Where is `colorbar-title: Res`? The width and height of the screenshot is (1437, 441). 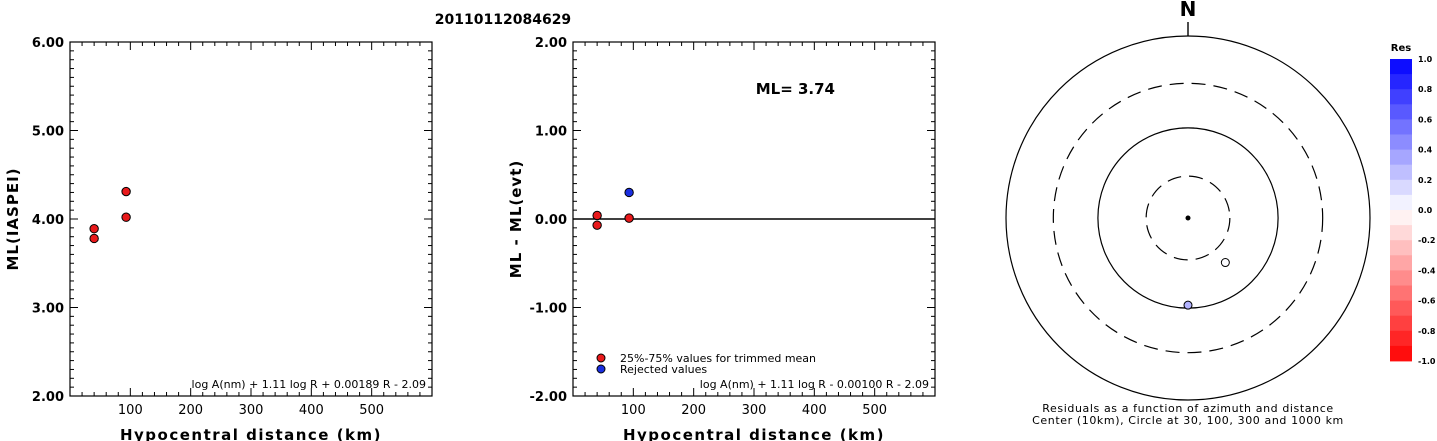 colorbar-title: Res is located at coordinates (1401, 48).